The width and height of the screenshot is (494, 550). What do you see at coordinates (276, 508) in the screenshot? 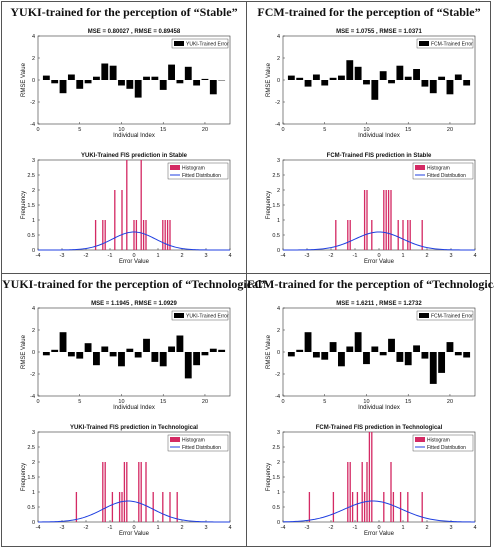
I see `y-tick-label: 0.5` at bounding box center [276, 508].